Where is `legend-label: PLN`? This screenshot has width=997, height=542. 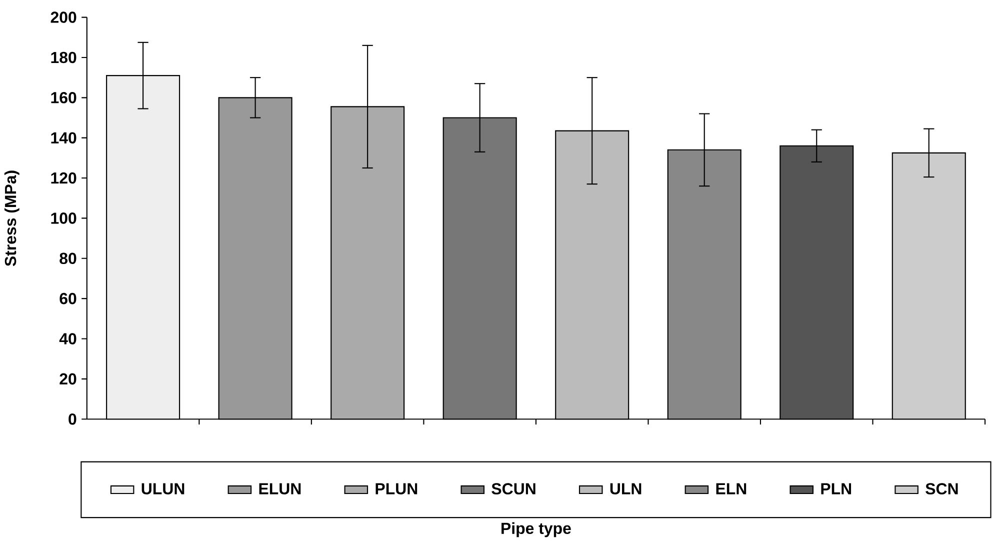 legend-label: PLN is located at coordinates (836, 488).